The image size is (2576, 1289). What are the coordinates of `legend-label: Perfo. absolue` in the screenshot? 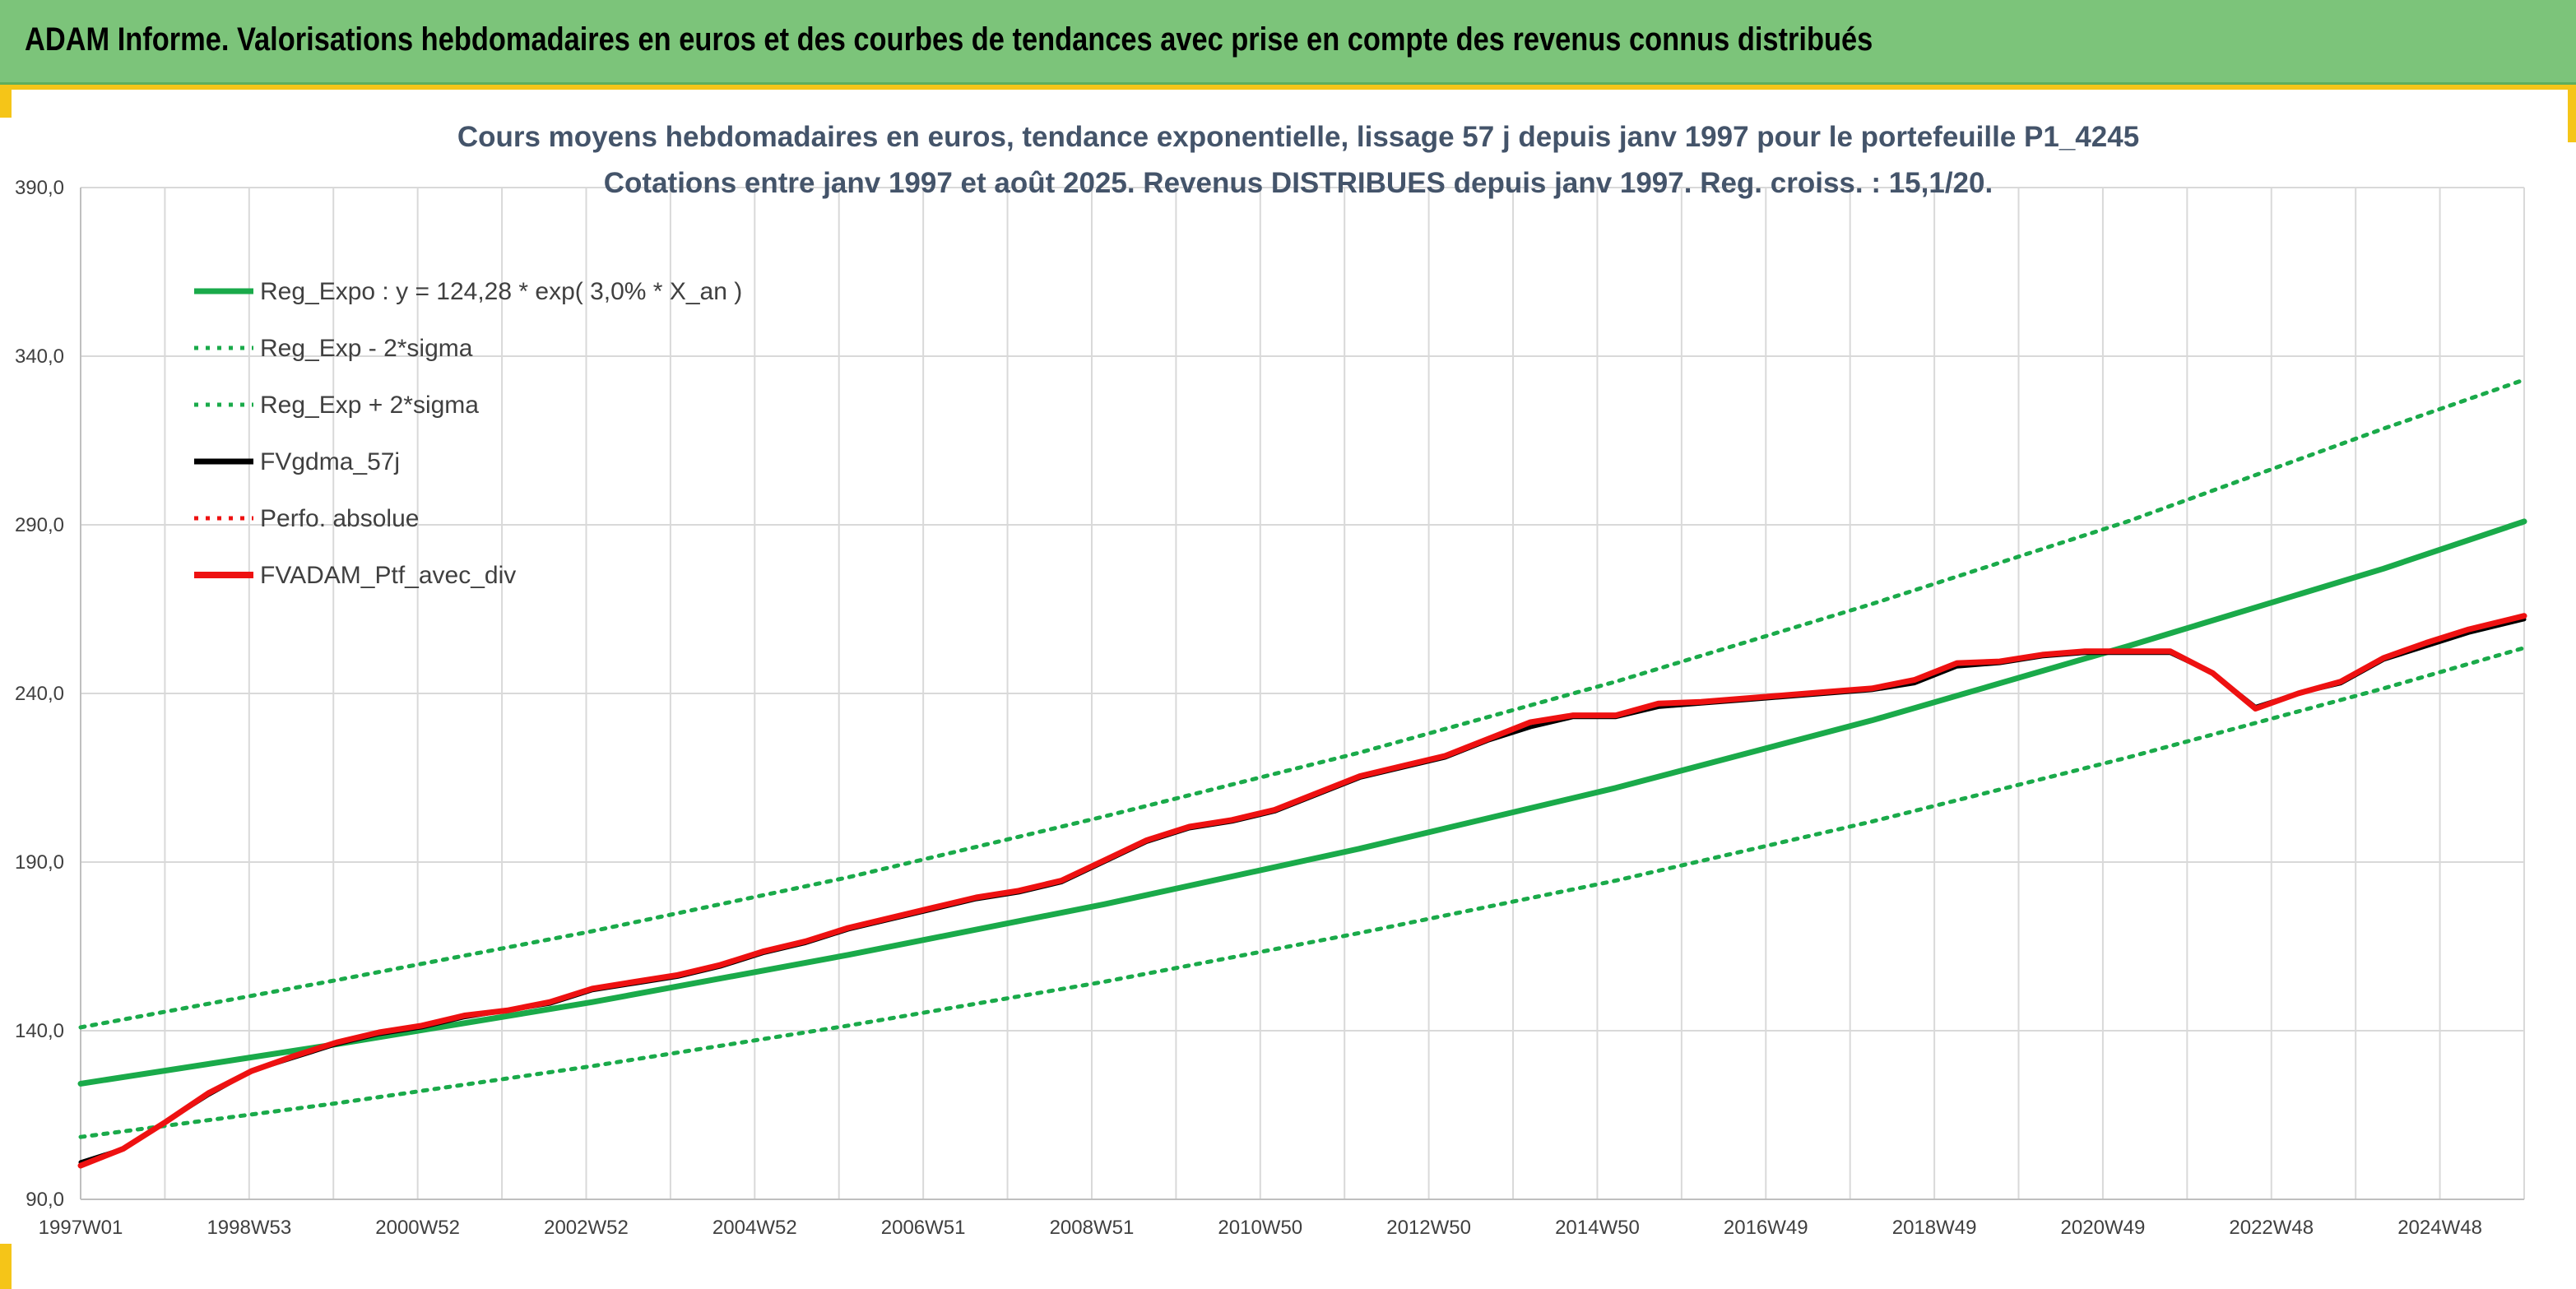 It's located at (340, 518).